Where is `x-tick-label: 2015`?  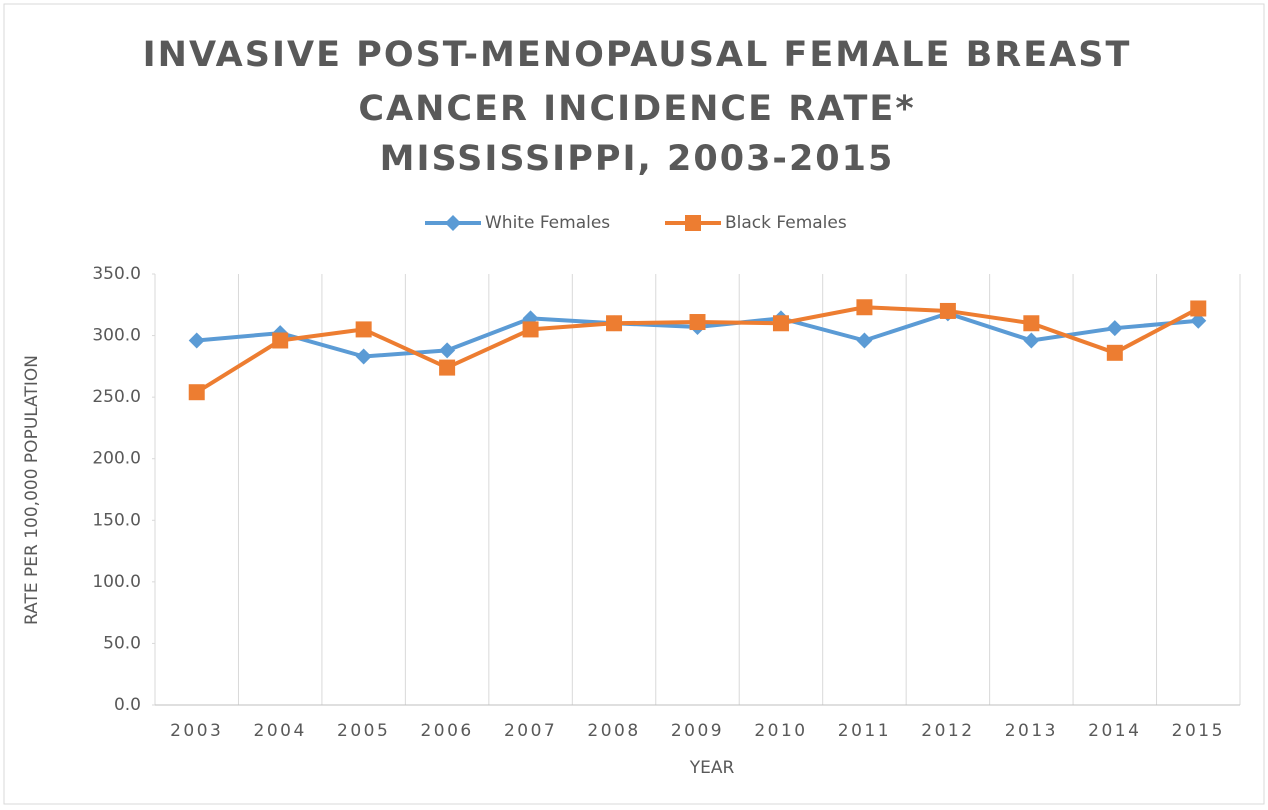 x-tick-label: 2015 is located at coordinates (1198, 731).